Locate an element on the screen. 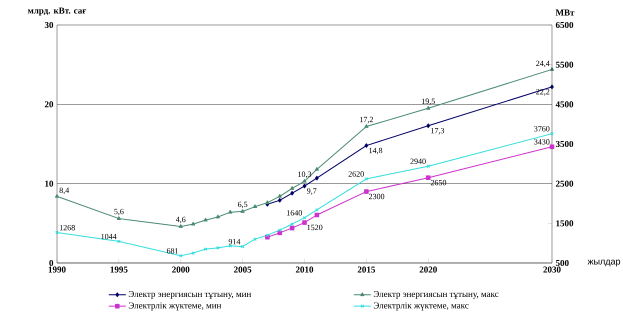 This screenshot has height=328, width=623. data-label: 22,2 is located at coordinates (543, 92).